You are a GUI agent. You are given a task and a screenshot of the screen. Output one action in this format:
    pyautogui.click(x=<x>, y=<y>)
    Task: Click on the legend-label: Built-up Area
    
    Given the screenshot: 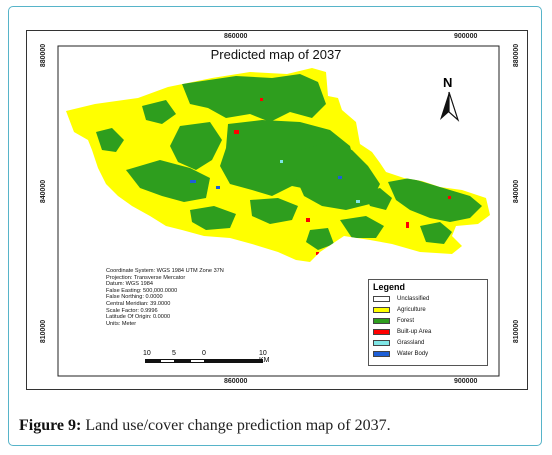 What is the action you would take?
    pyautogui.click(x=414, y=332)
    